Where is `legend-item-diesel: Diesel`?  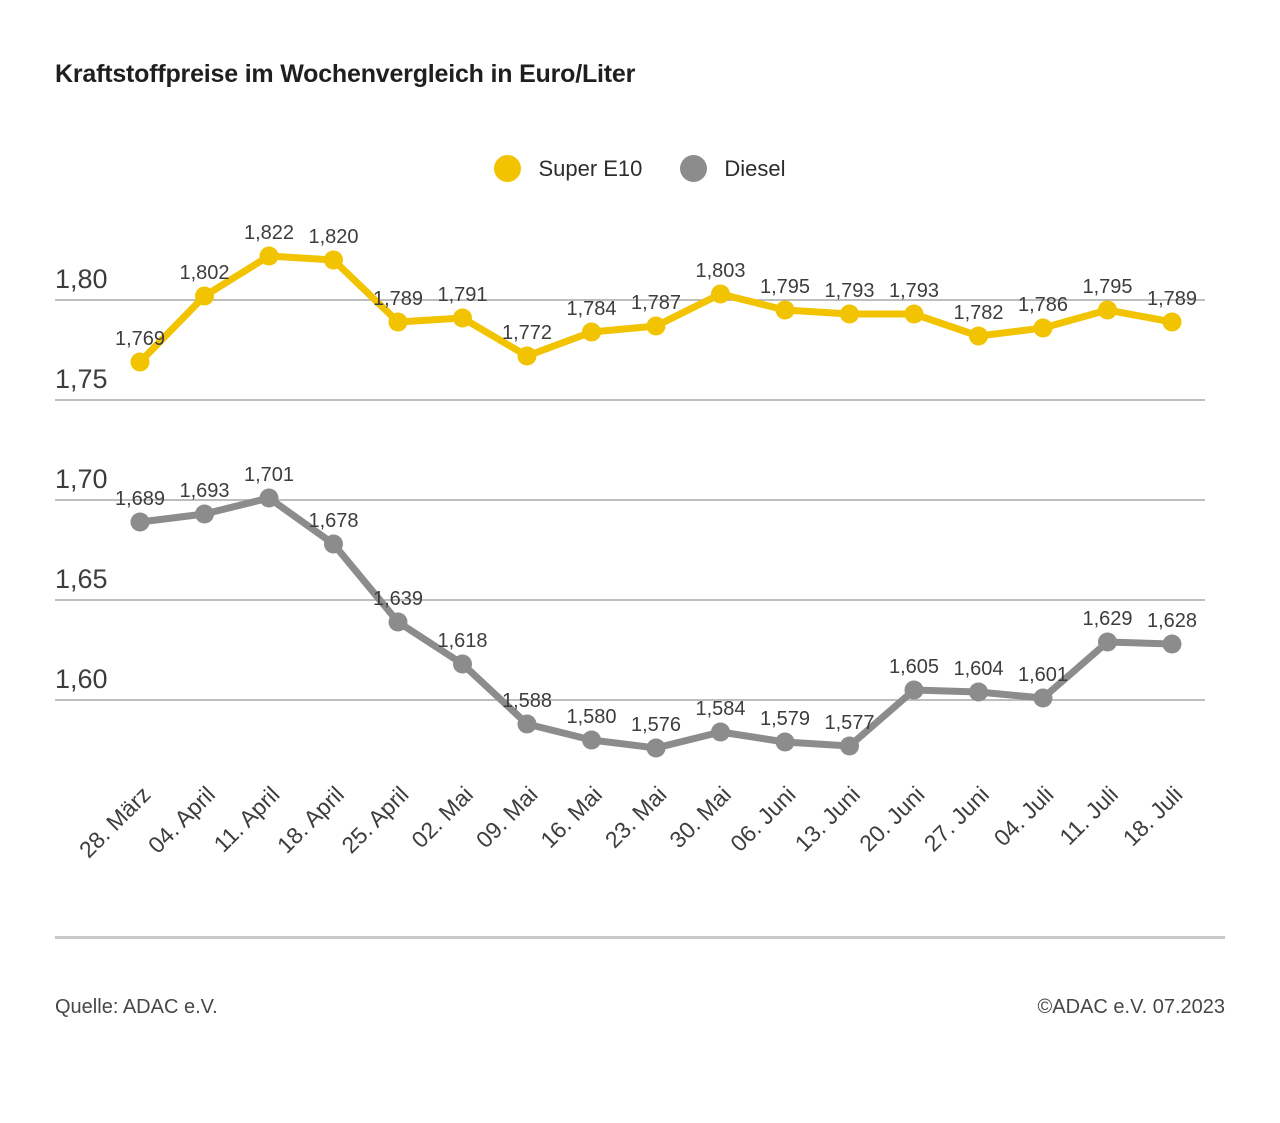 legend-item-diesel: Diesel is located at coordinates (733, 168).